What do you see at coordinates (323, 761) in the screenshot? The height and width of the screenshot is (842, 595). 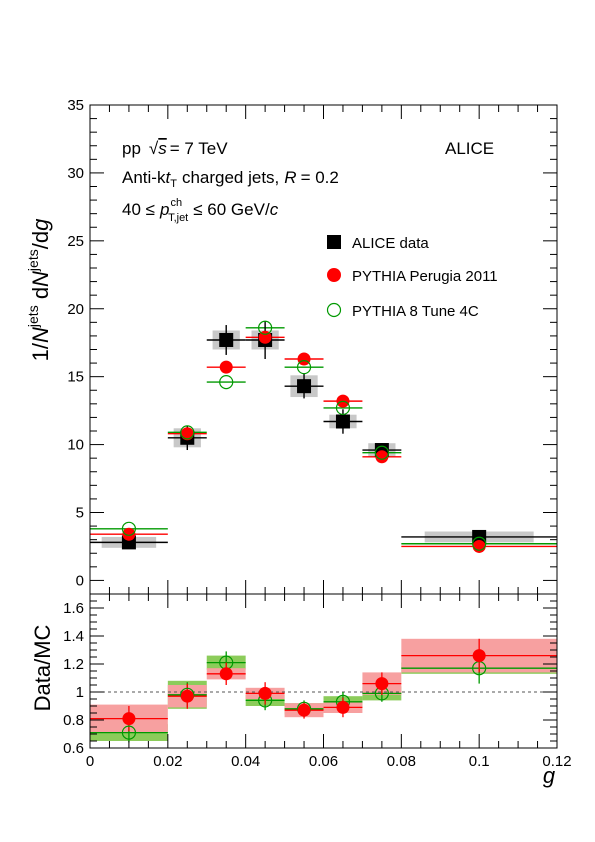 I see `bottom-xtick-label: 0.06` at bounding box center [323, 761].